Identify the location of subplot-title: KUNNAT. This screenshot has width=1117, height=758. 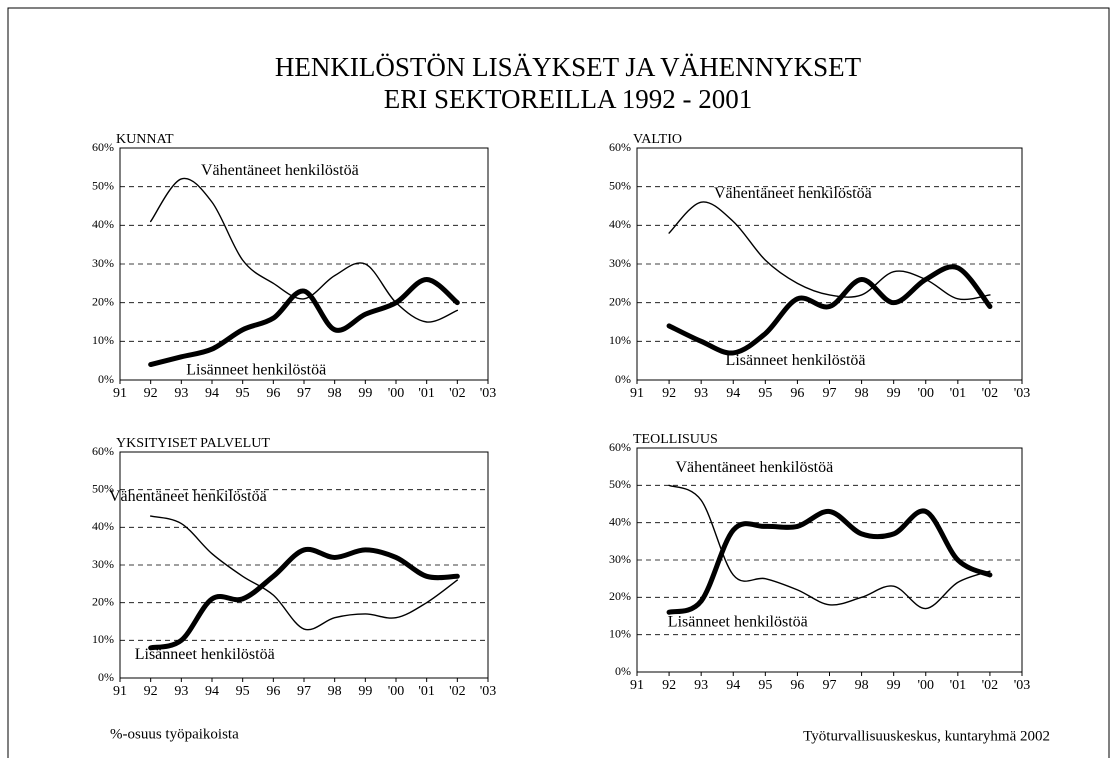
(145, 139).